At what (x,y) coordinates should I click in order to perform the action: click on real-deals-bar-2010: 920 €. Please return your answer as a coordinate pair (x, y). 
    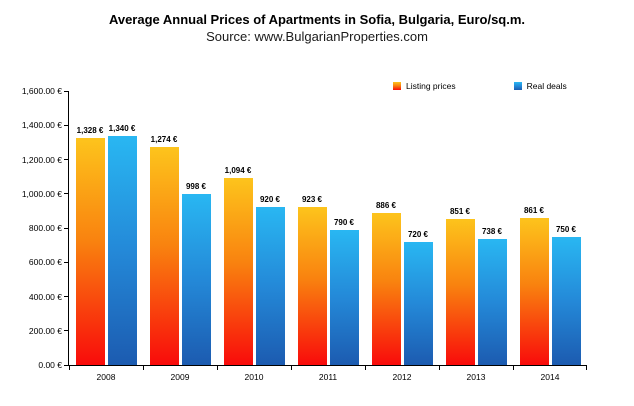
    Looking at the image, I should click on (270, 280).